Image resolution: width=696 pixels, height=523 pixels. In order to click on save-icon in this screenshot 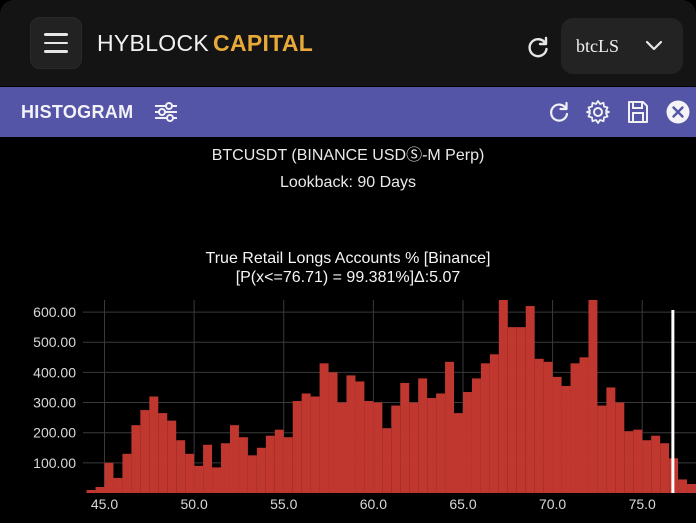, I will do `click(638, 112)`.